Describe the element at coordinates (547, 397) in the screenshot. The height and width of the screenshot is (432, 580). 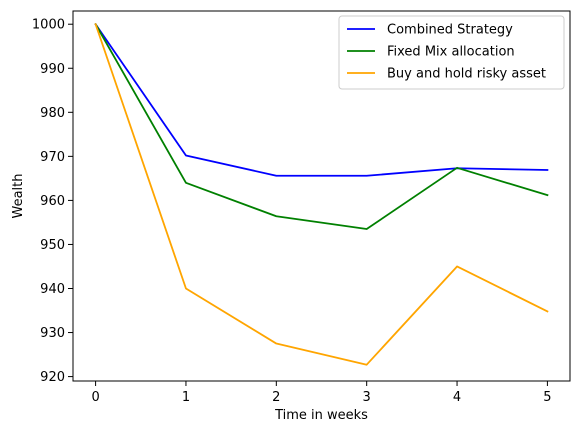
I see `x-tick-label: 5` at that location.